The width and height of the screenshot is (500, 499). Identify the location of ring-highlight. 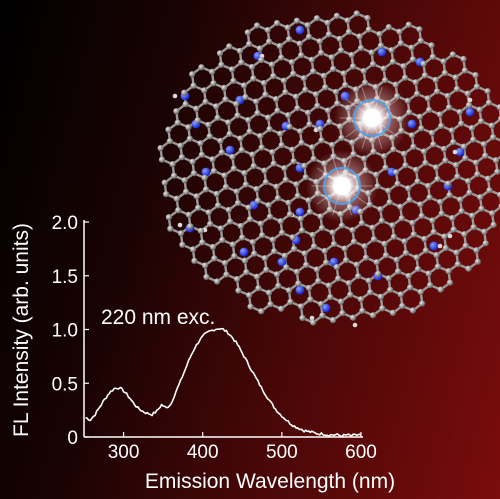
(372, 118).